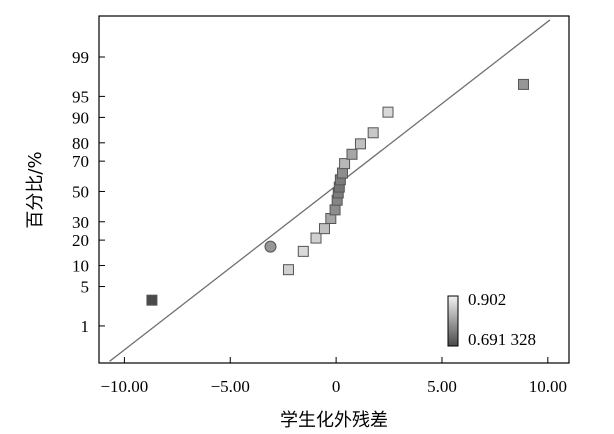 The width and height of the screenshot is (614, 434). Describe the element at coordinates (80, 117) in the screenshot. I see `y-tick-label: 90` at that location.